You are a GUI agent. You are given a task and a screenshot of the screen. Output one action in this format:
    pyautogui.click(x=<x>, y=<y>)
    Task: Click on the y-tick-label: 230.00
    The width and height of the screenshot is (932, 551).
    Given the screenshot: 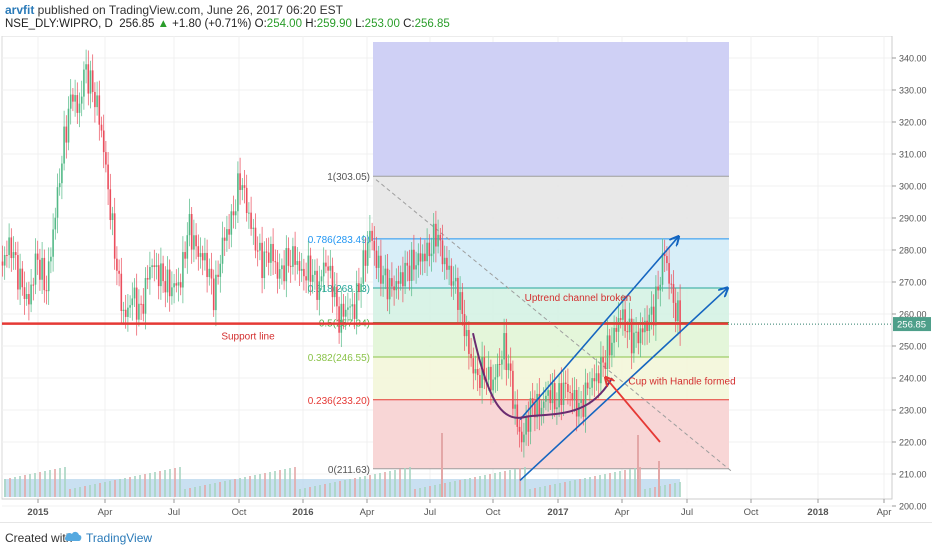 What is the action you would take?
    pyautogui.click(x=913, y=411)
    